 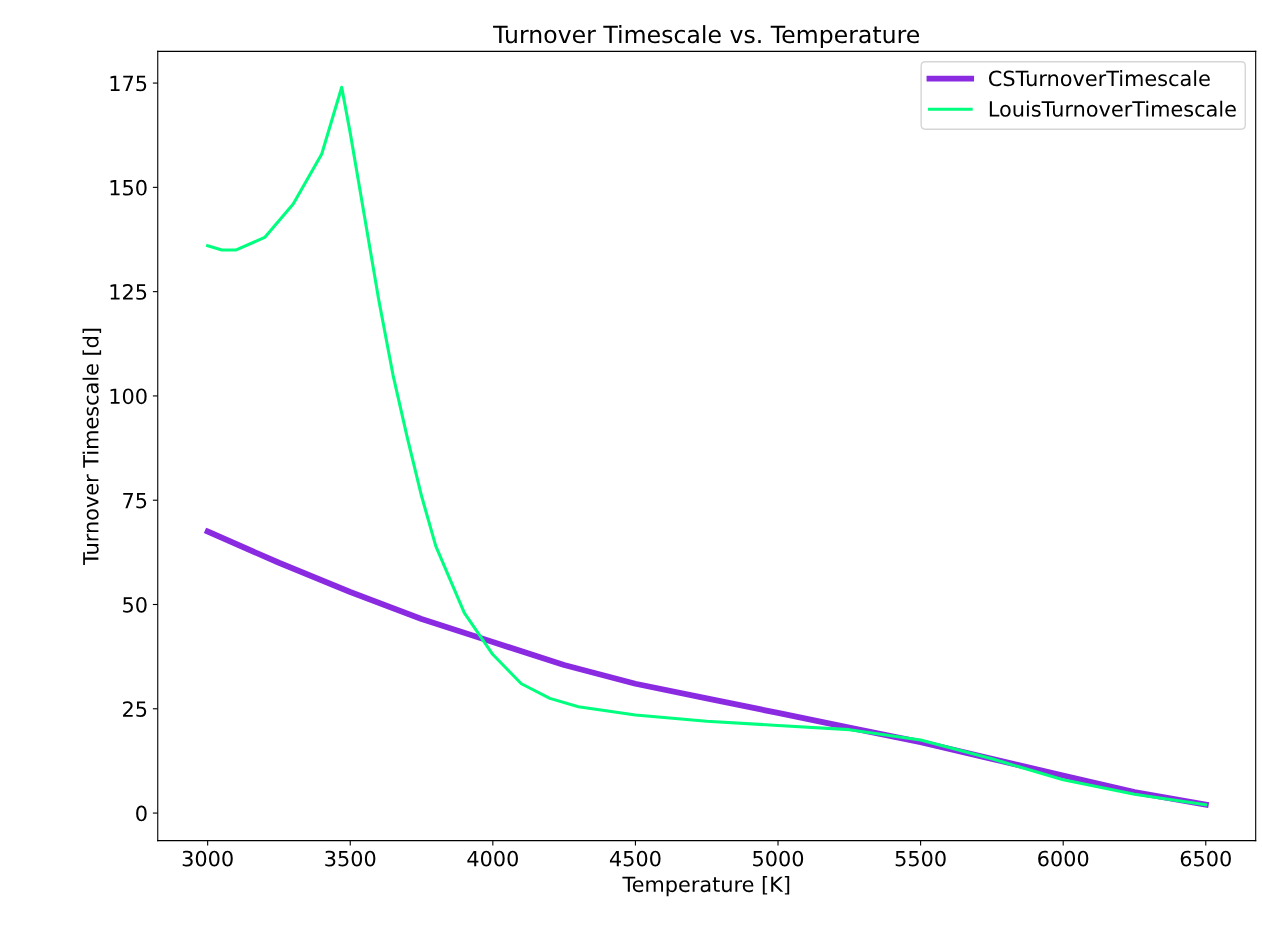 I want to click on y-tick-label: 50, so click(x=135, y=604).